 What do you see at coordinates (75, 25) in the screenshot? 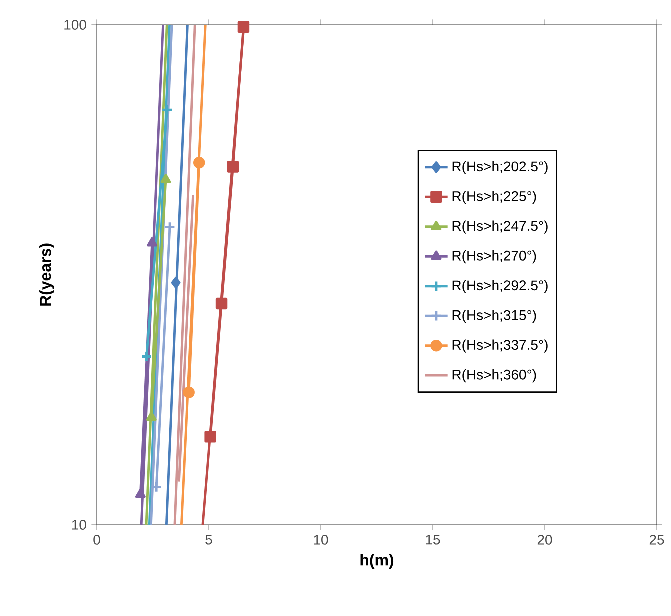
I see `y-tick-label: 100` at bounding box center [75, 25].